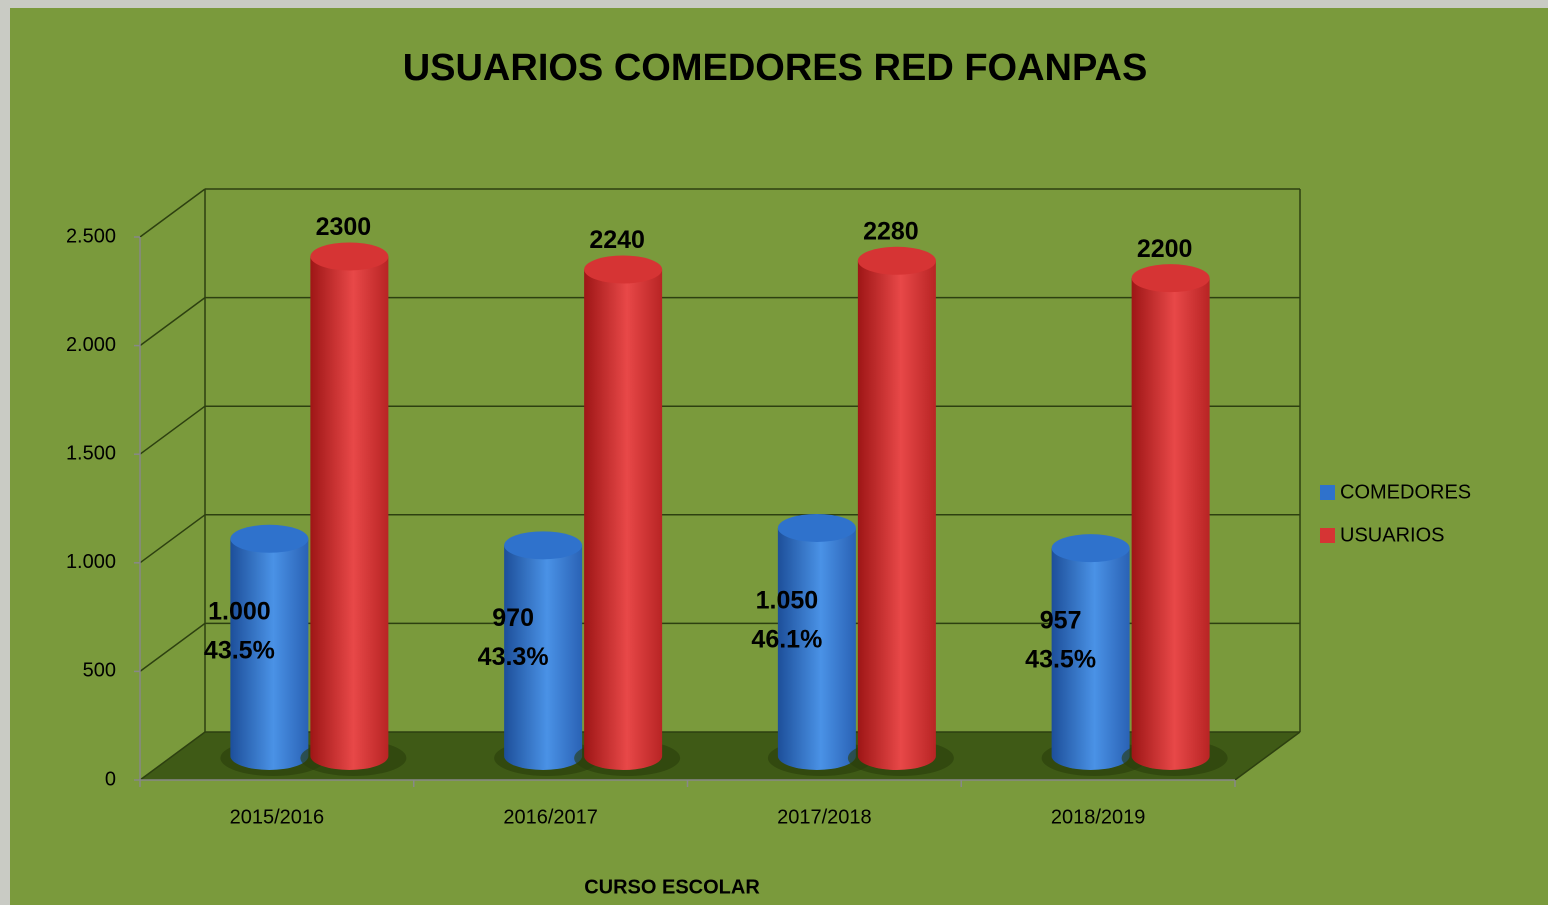  What do you see at coordinates (720, 756) in the screenshot?
I see `floor` at bounding box center [720, 756].